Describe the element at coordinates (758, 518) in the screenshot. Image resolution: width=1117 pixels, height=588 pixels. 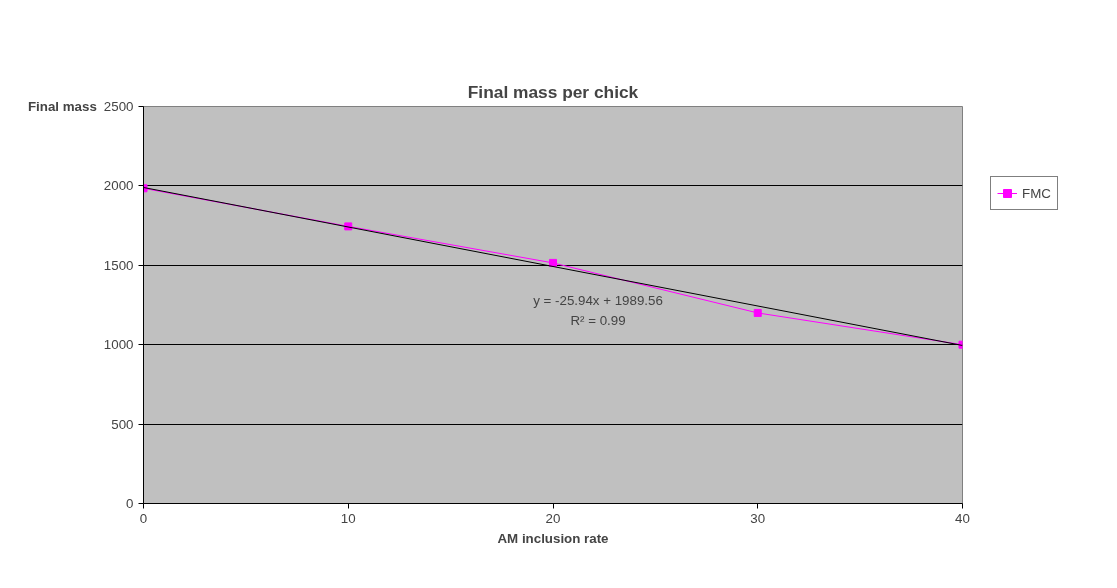
I see `x-tick-label: 30` at that location.